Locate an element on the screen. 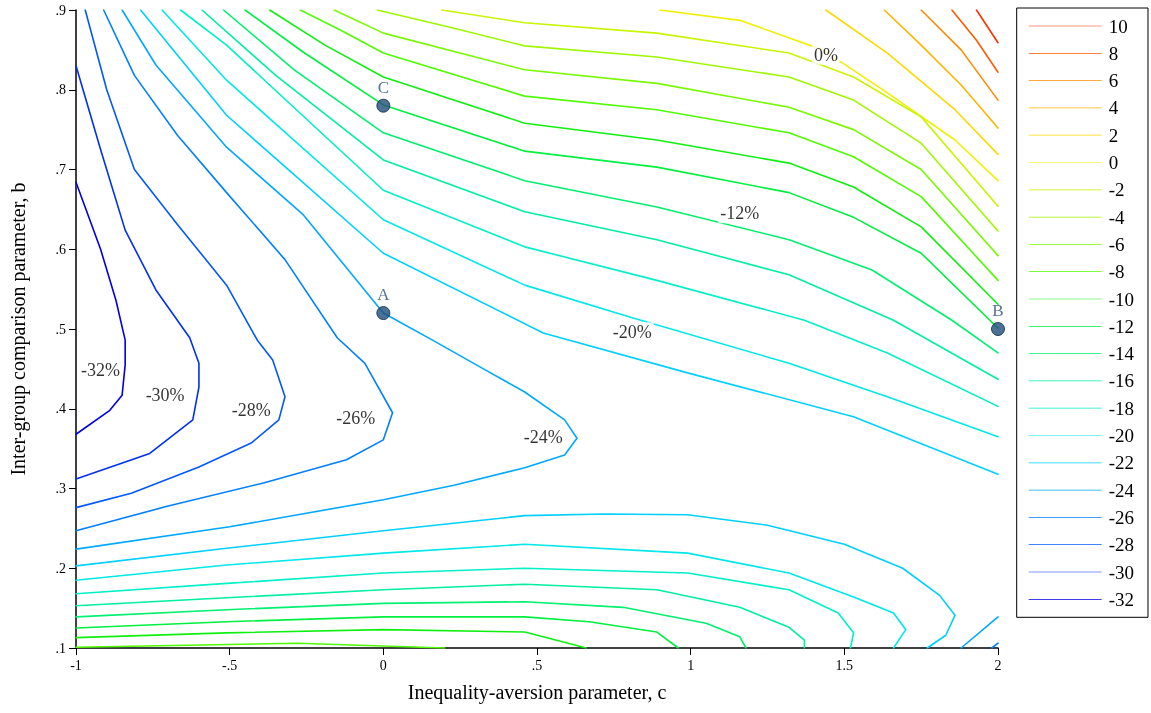 The image size is (1151, 713). annotation: -24% is located at coordinates (543, 436).